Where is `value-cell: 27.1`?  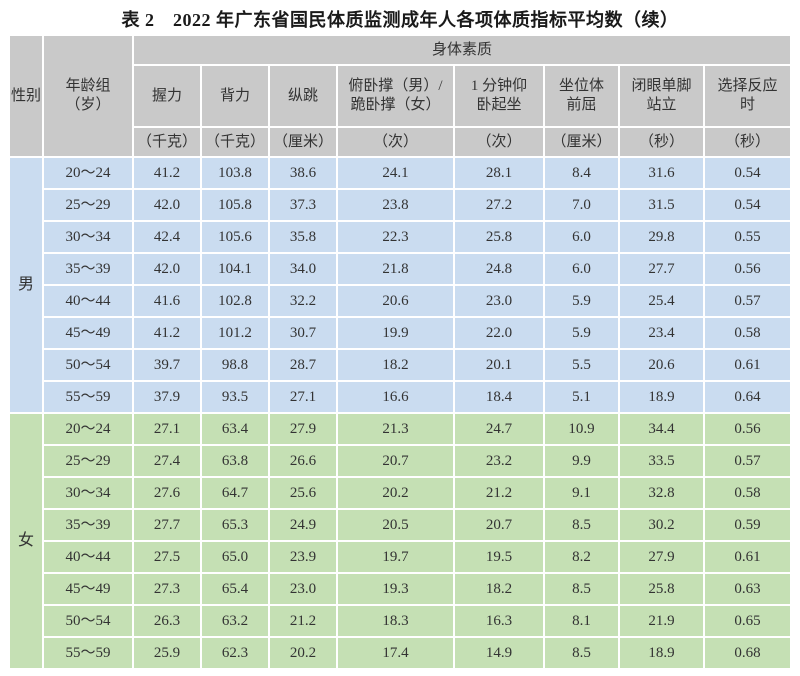 value-cell: 27.1 is located at coordinates (303, 397).